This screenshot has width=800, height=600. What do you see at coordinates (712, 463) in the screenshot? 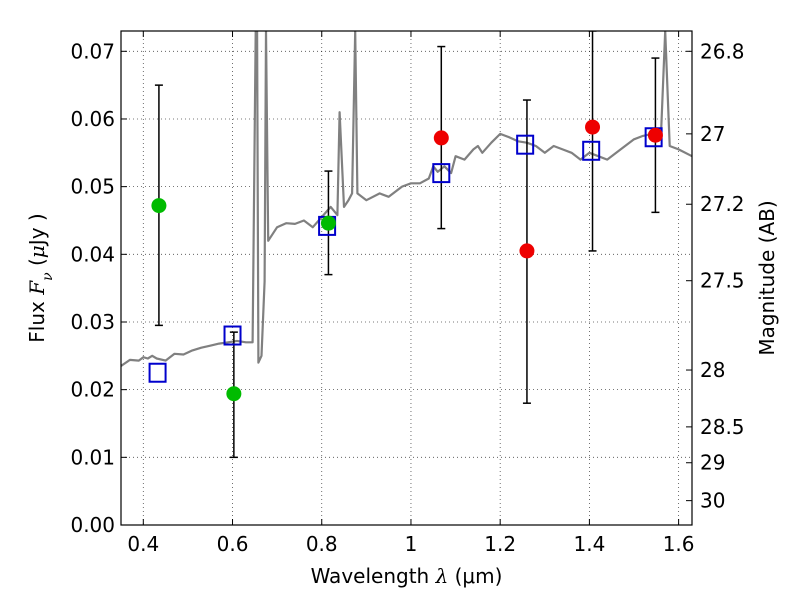
I see `right-tick-label: 29` at bounding box center [712, 463].